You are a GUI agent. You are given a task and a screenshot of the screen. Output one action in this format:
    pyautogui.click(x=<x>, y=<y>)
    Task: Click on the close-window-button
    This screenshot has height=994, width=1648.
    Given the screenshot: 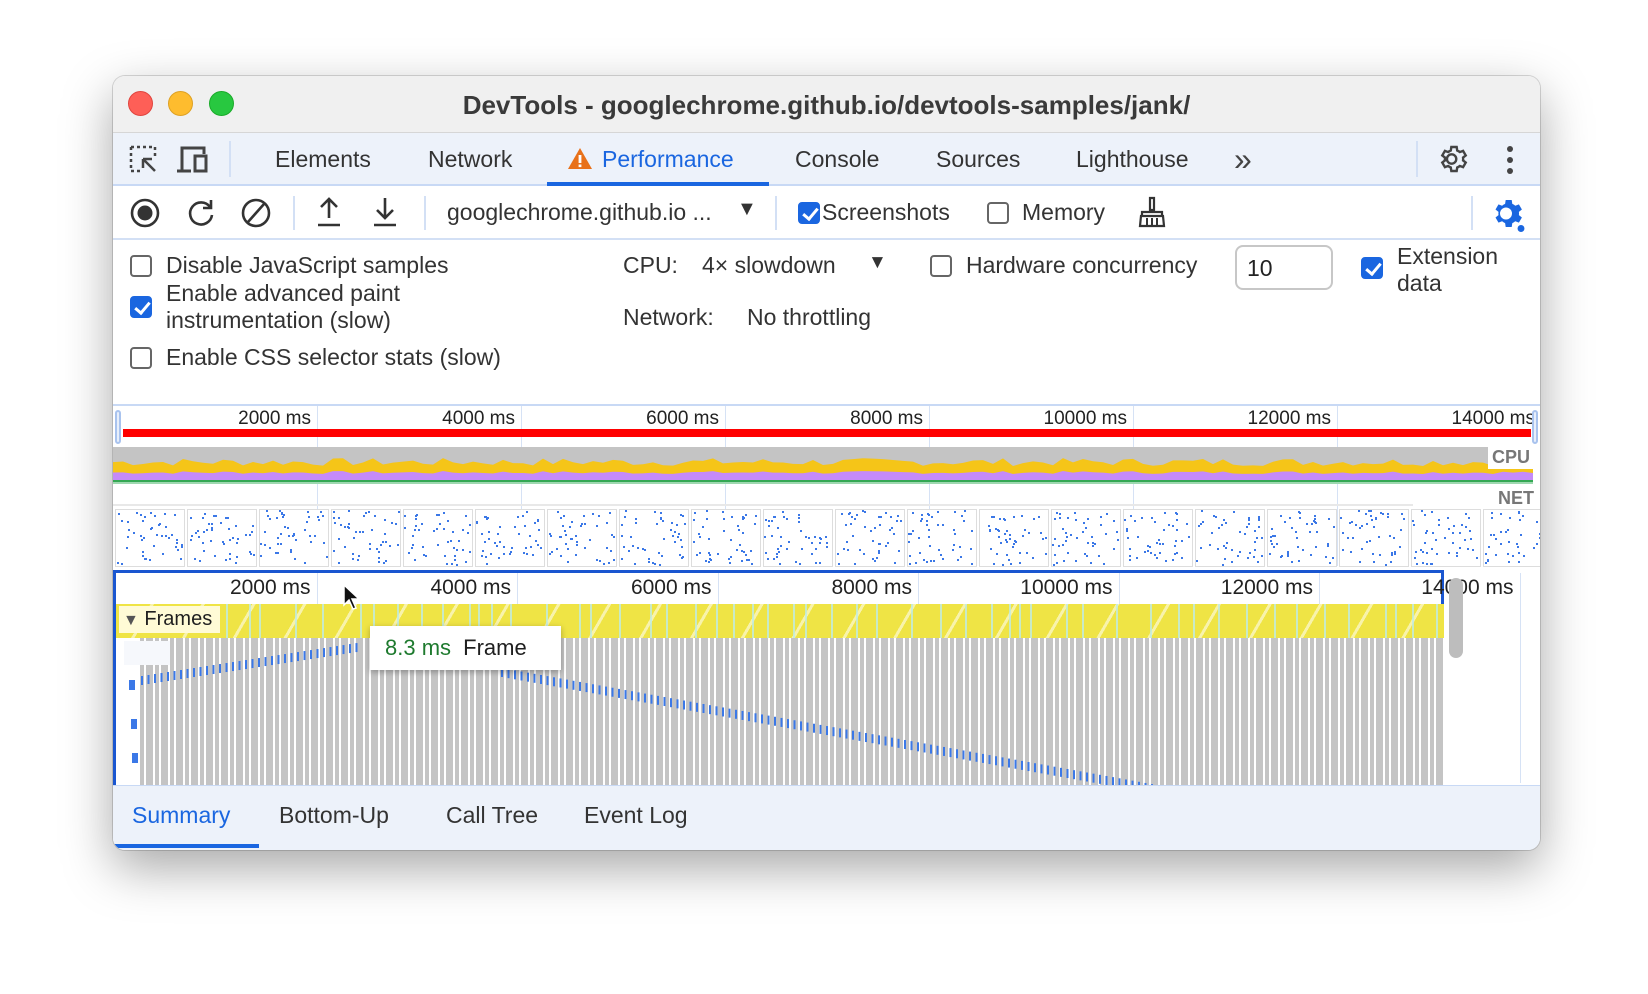 What is the action you would take?
    pyautogui.click(x=140, y=103)
    